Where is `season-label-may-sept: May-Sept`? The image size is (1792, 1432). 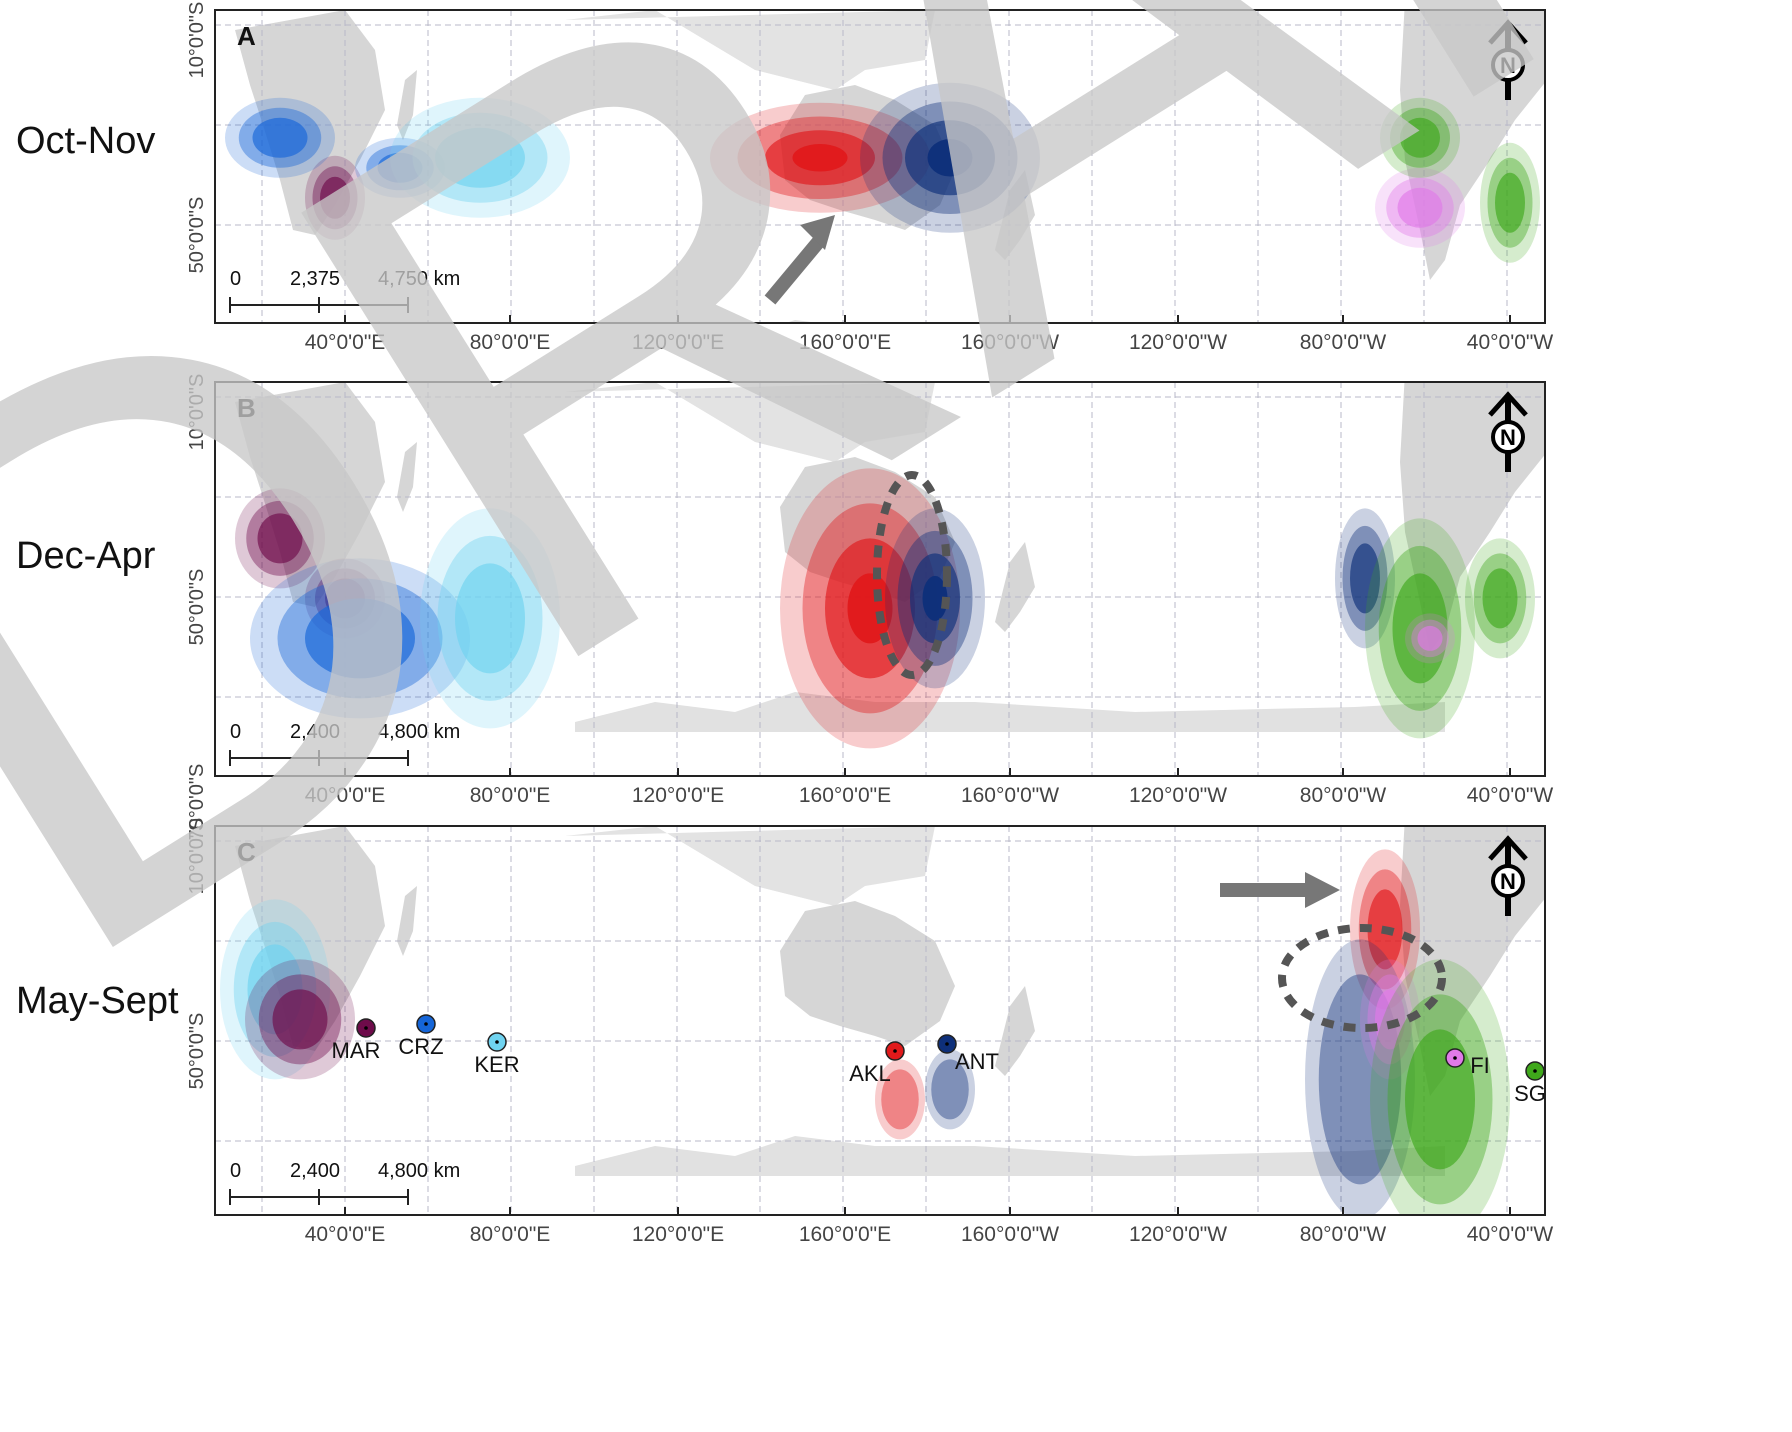 season-label-may-sept: May-Sept is located at coordinates (97, 1001).